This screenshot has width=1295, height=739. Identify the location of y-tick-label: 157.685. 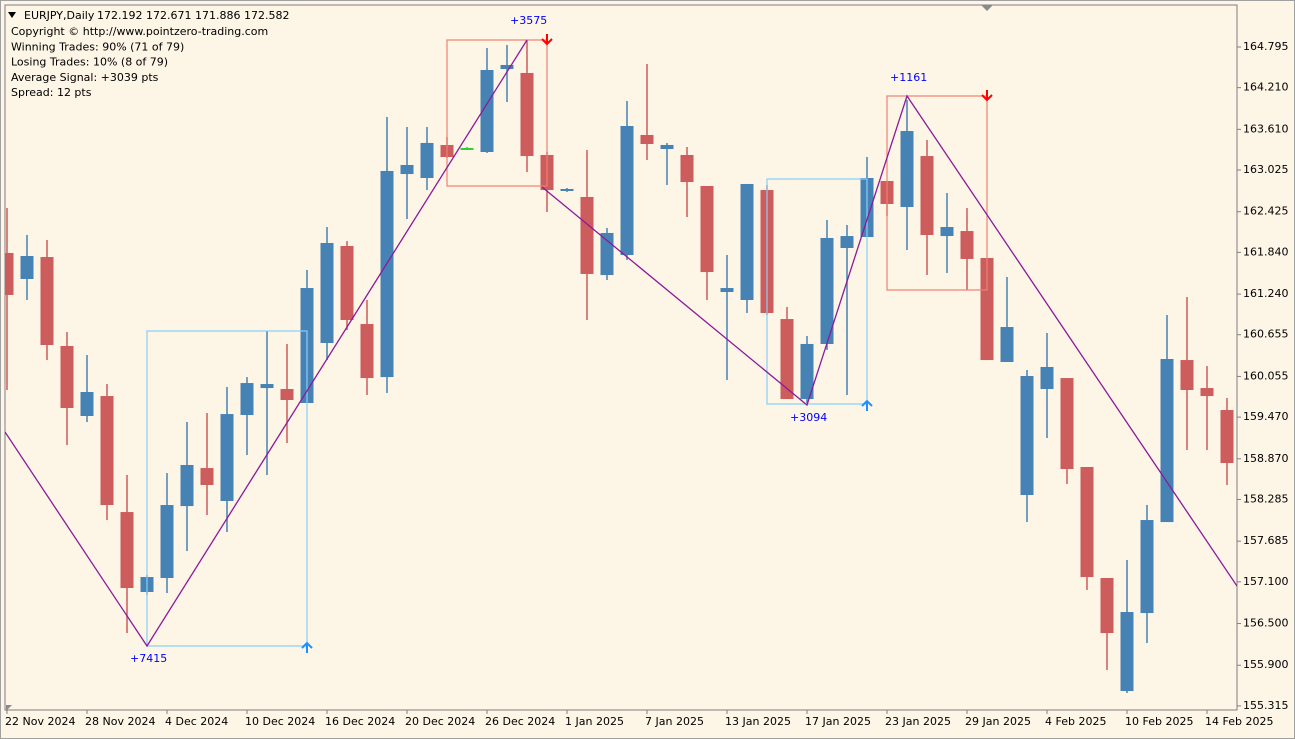
(1266, 540).